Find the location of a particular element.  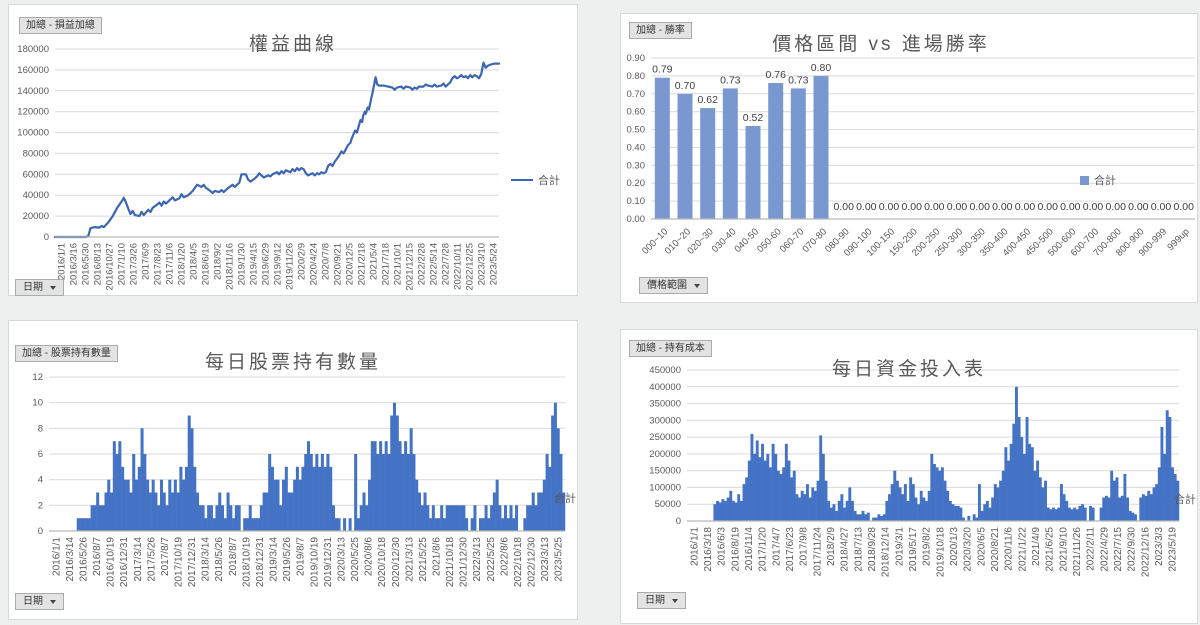

y-tick-label: 80000 is located at coordinates (36, 153).